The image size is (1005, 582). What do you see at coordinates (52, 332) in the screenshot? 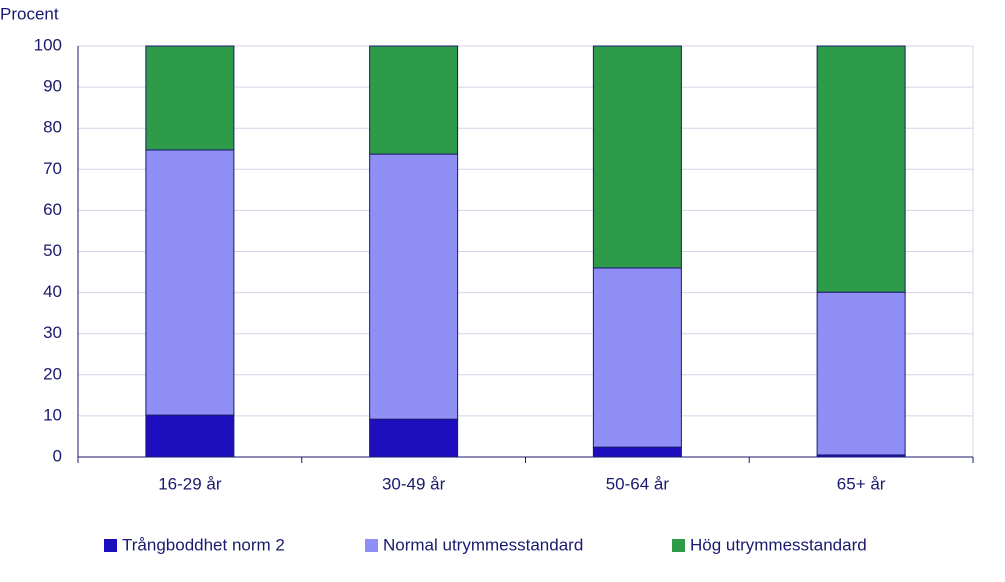
I see `y-tick-label: 30` at bounding box center [52, 332].